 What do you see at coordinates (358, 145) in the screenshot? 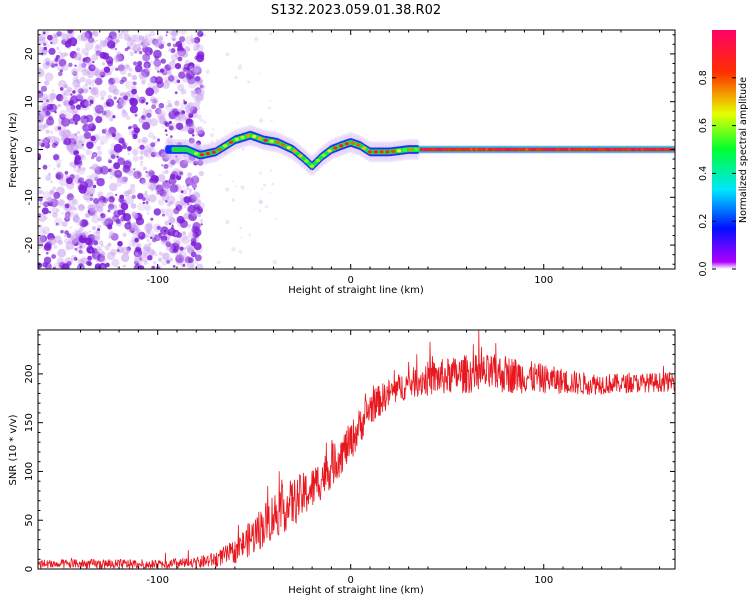
I see `ridge-peak` at bounding box center [358, 145].